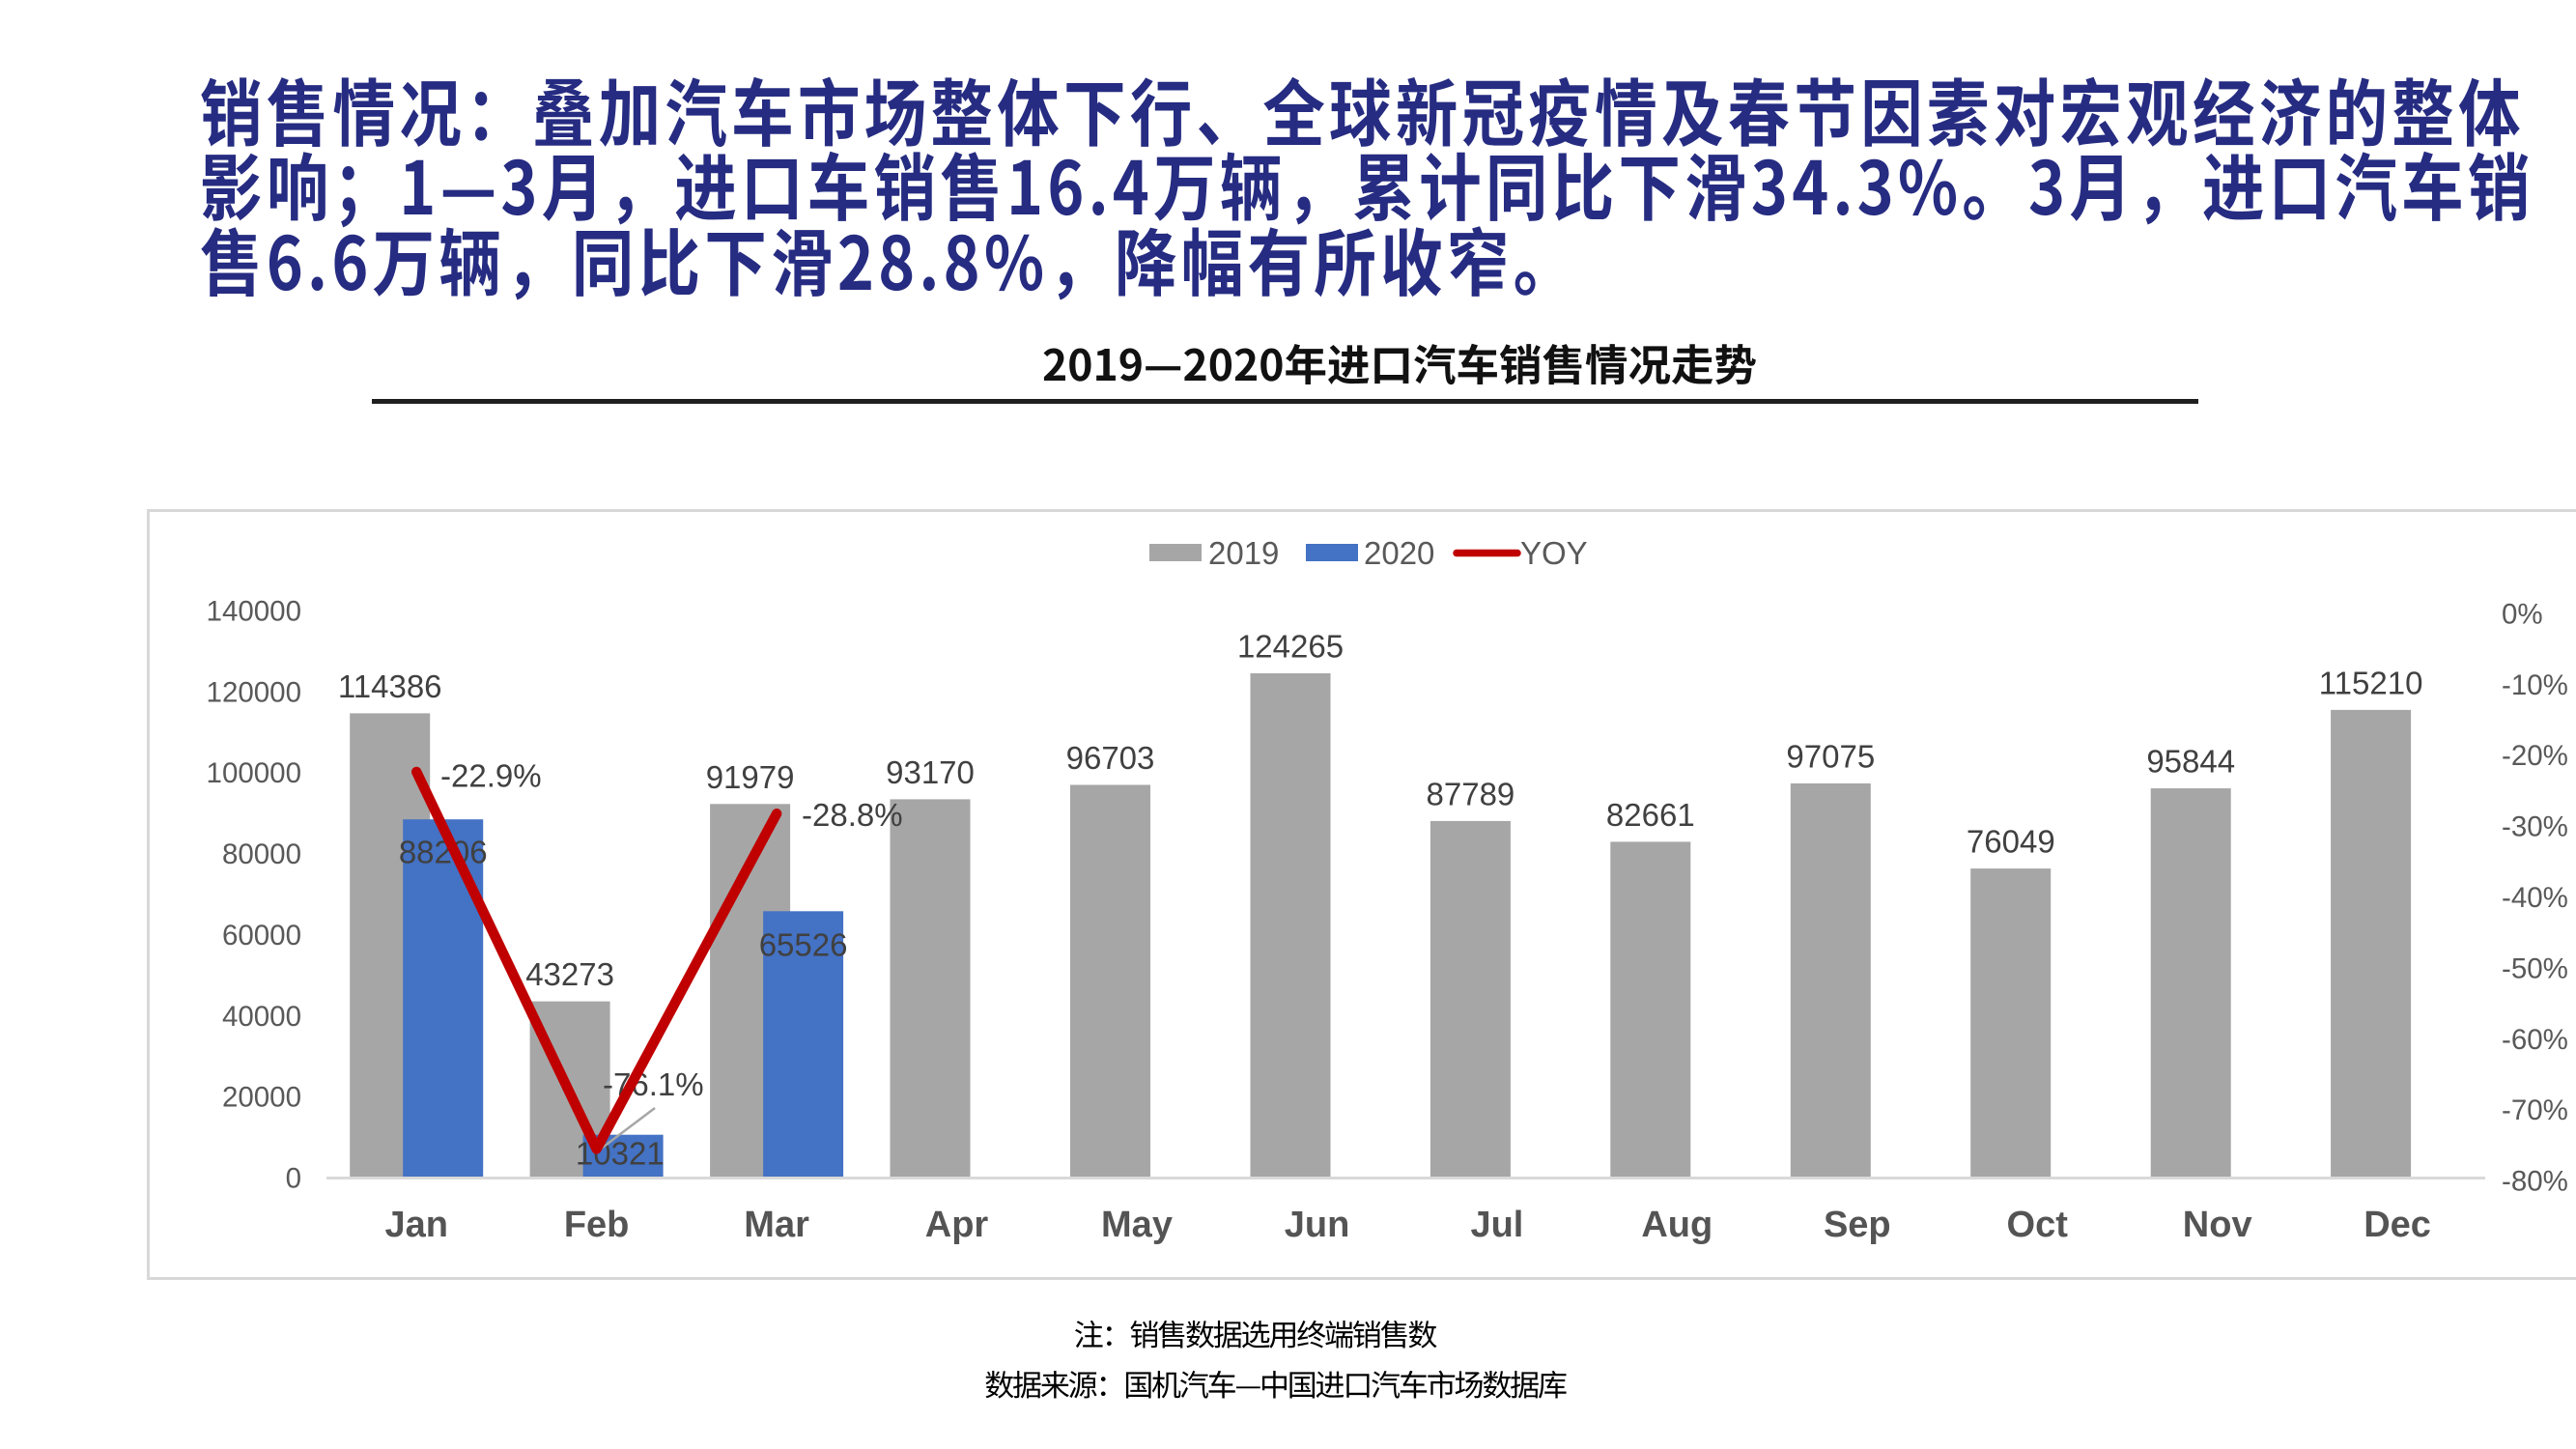  Describe the element at coordinates (1554, 553) in the screenshot. I see `svg-text: YOY` at that location.